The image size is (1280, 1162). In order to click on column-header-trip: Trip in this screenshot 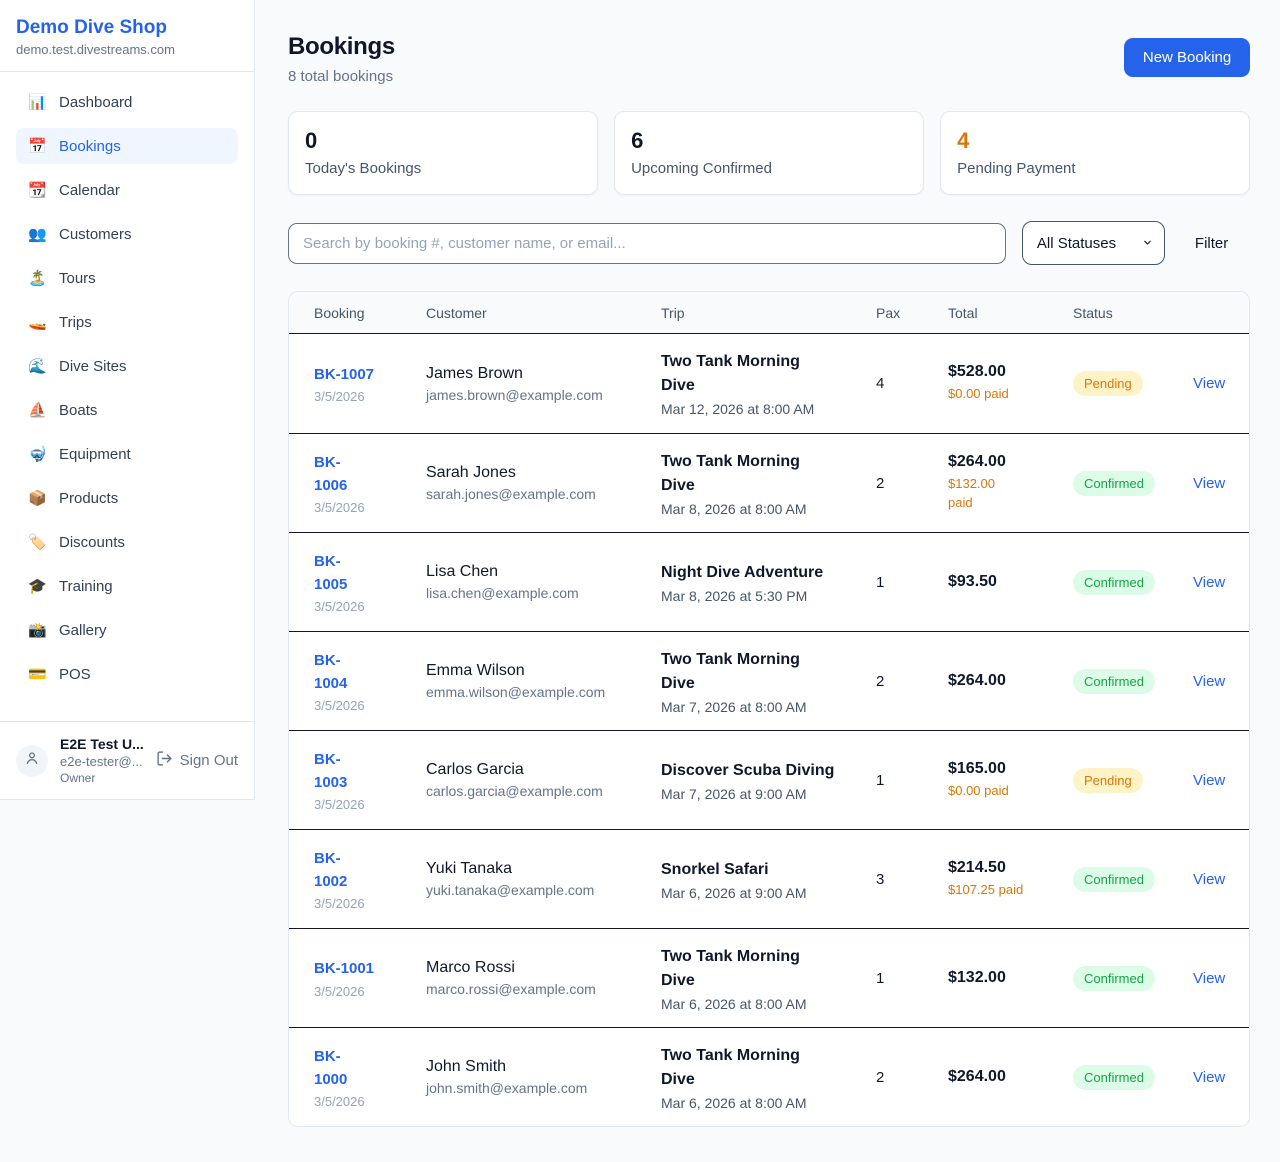, I will do `click(673, 312)`.